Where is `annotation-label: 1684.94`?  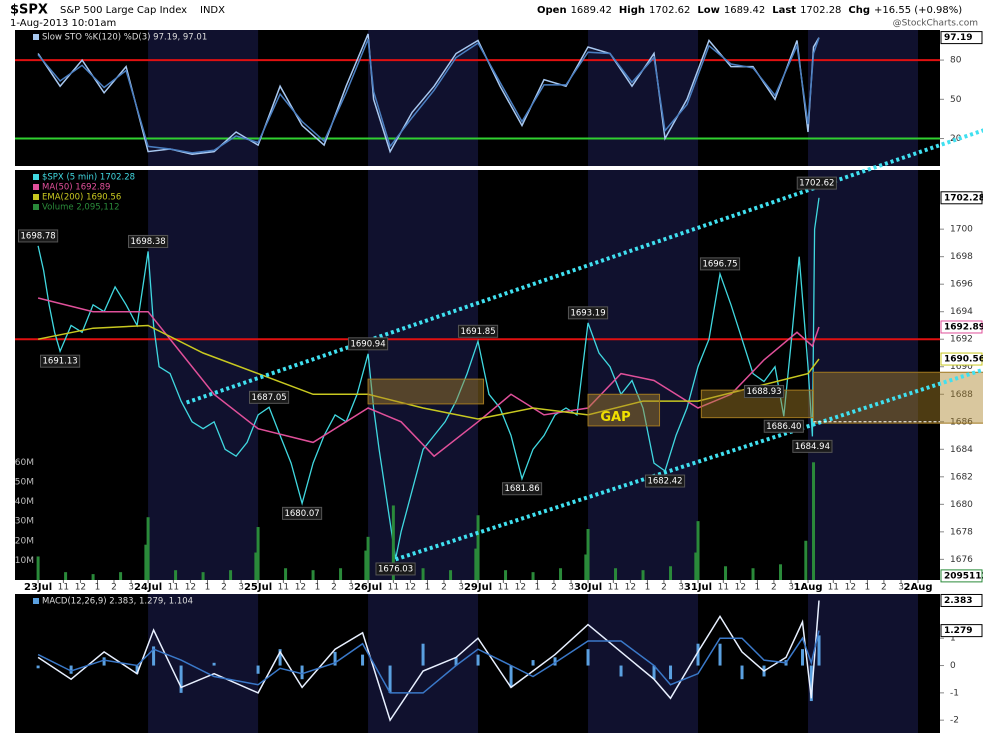
annotation-label: 1684.94 is located at coordinates (812, 447).